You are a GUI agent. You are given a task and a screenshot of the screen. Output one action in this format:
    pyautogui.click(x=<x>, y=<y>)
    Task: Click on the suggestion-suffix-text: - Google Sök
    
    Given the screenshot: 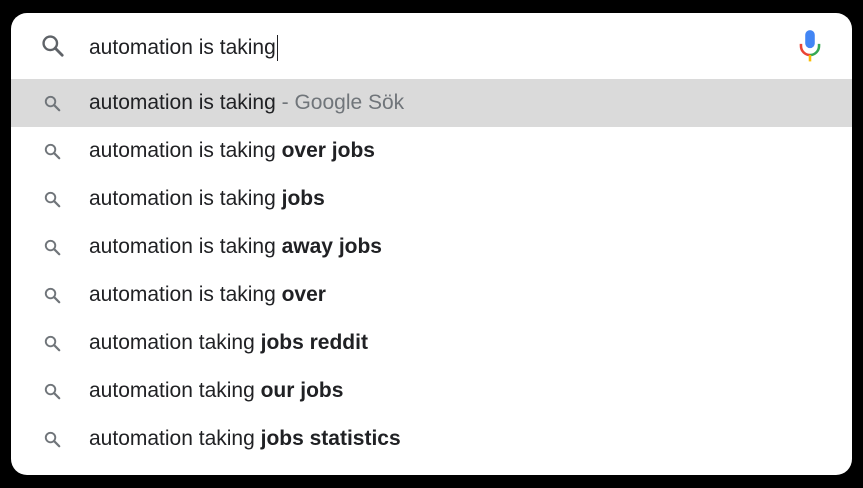 What is the action you would take?
    pyautogui.click(x=340, y=102)
    